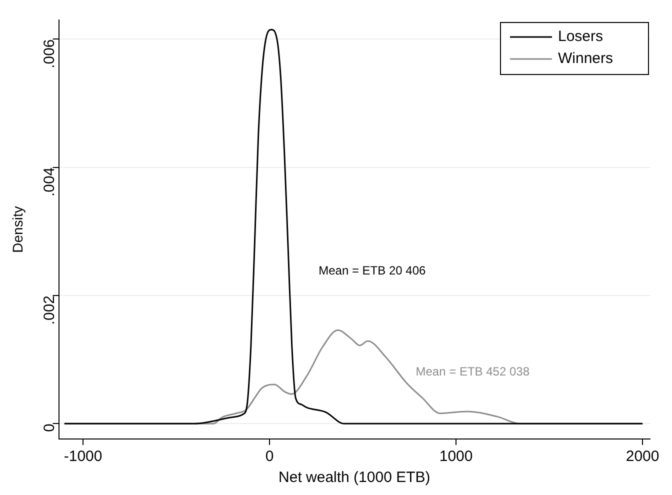 This screenshot has width=672, height=495. I want to click on x-axis-title: Net wealth (1000 ETB), so click(354, 477).